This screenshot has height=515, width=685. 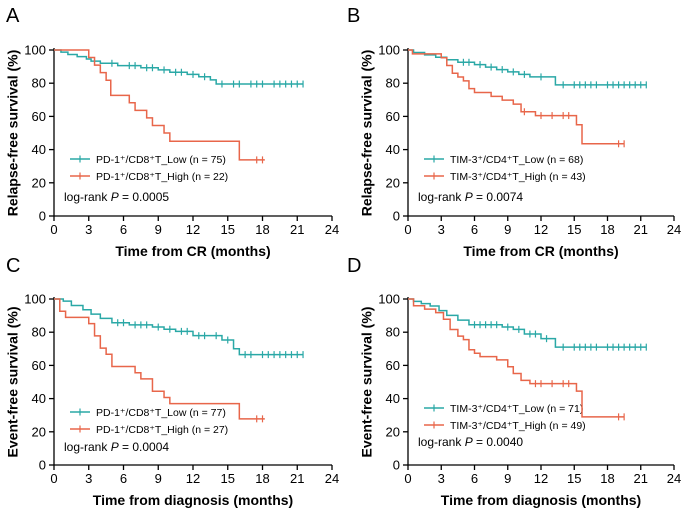 What do you see at coordinates (498, 442) in the screenshot?
I see `logrank-value: = 0.0040` at bounding box center [498, 442].